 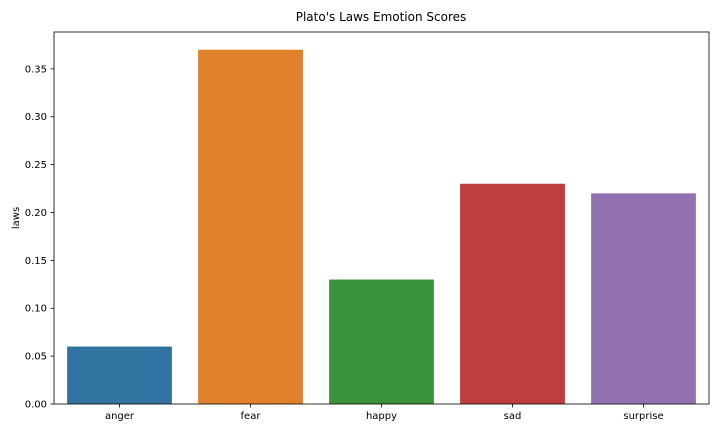 What do you see at coordinates (251, 416) in the screenshot?
I see `x-tick-label: fear` at bounding box center [251, 416].